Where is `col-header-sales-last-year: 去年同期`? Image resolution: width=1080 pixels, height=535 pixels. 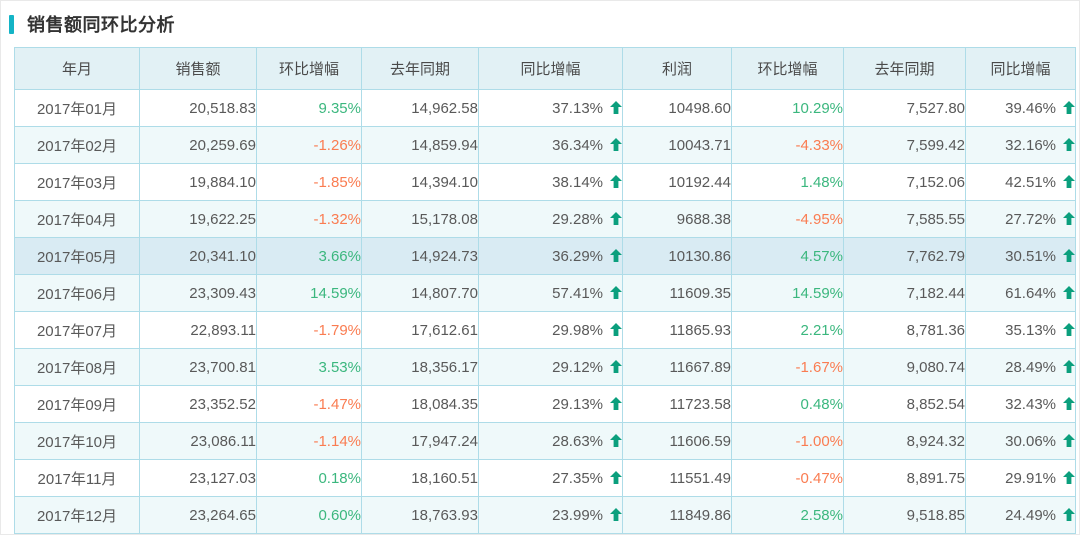 col-header-sales-last-year: 去年同期 is located at coordinates (420, 68).